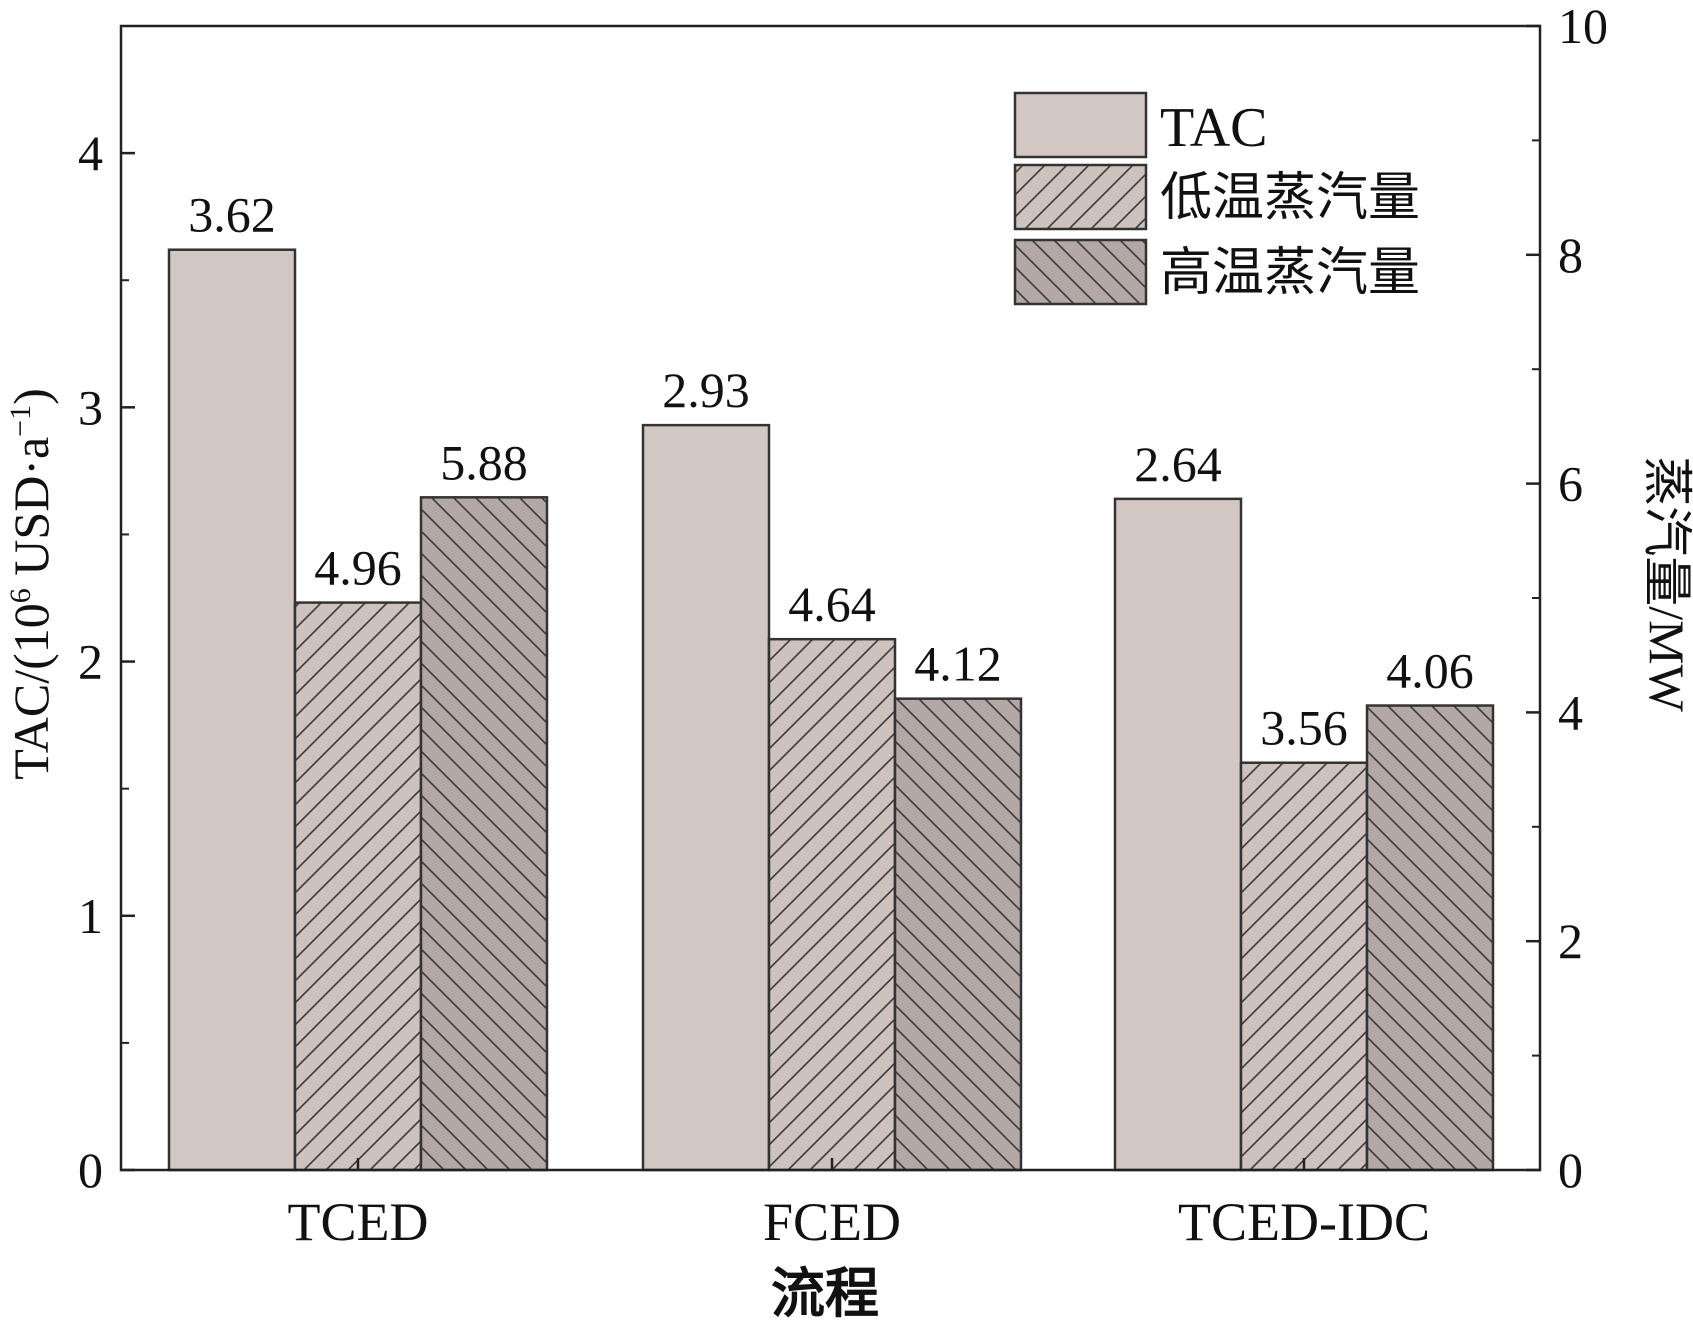 The width and height of the screenshot is (1693, 1327). What do you see at coordinates (1080, 197) in the screenshot?
I see `legend-swatch-low-steam` at bounding box center [1080, 197].